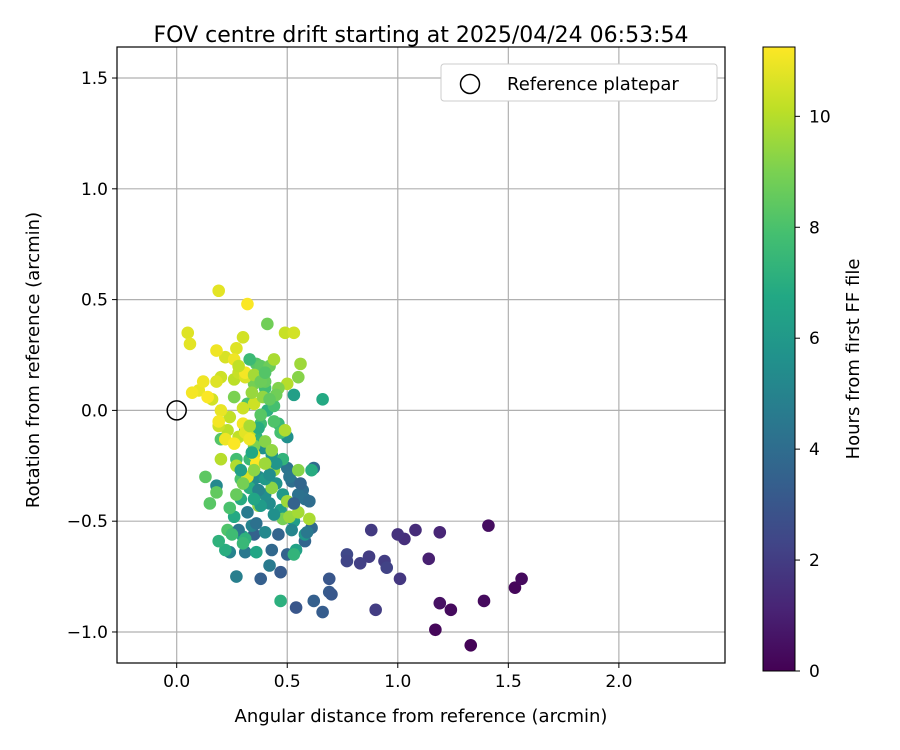 The height and width of the screenshot is (750, 900). I want to click on legend: Reference platepar, so click(579, 82).